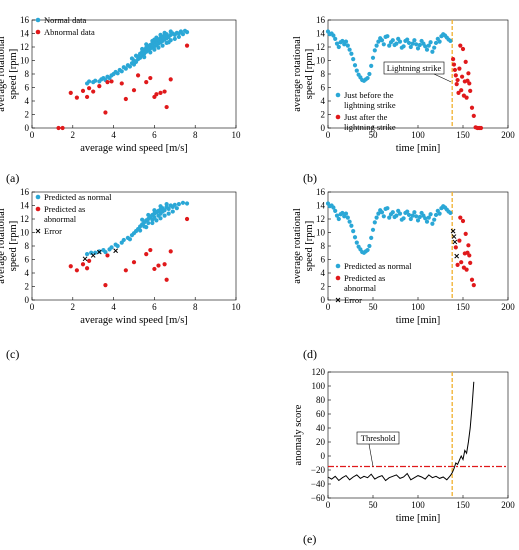  What do you see at coordinates (73, 307) in the screenshot?
I see `x-tick-label: 2` at bounding box center [73, 307].